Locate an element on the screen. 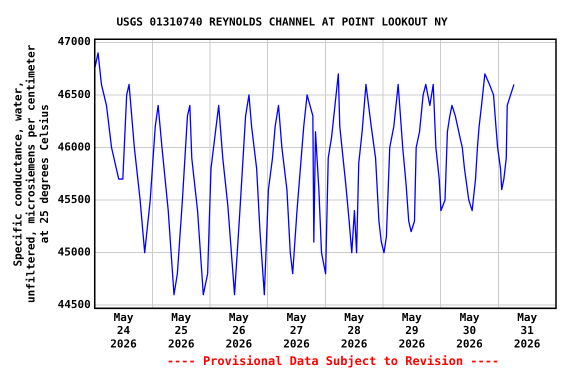  x-tick-label: May 26 2026 is located at coordinates (239, 330).